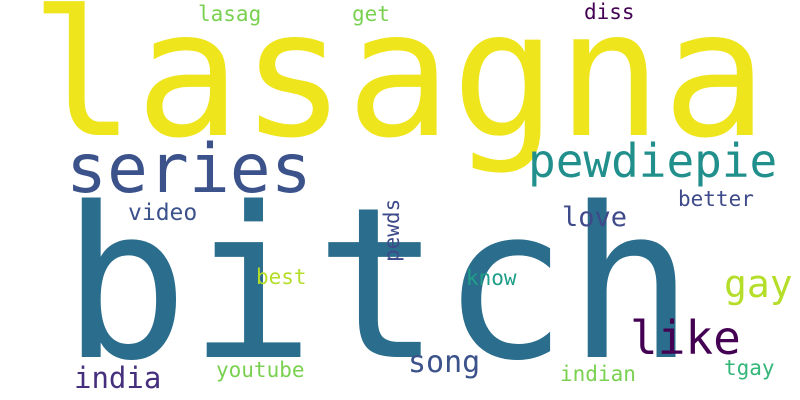  Describe the element at coordinates (260, 370) in the screenshot. I see `word-youtube: youtube` at that location.